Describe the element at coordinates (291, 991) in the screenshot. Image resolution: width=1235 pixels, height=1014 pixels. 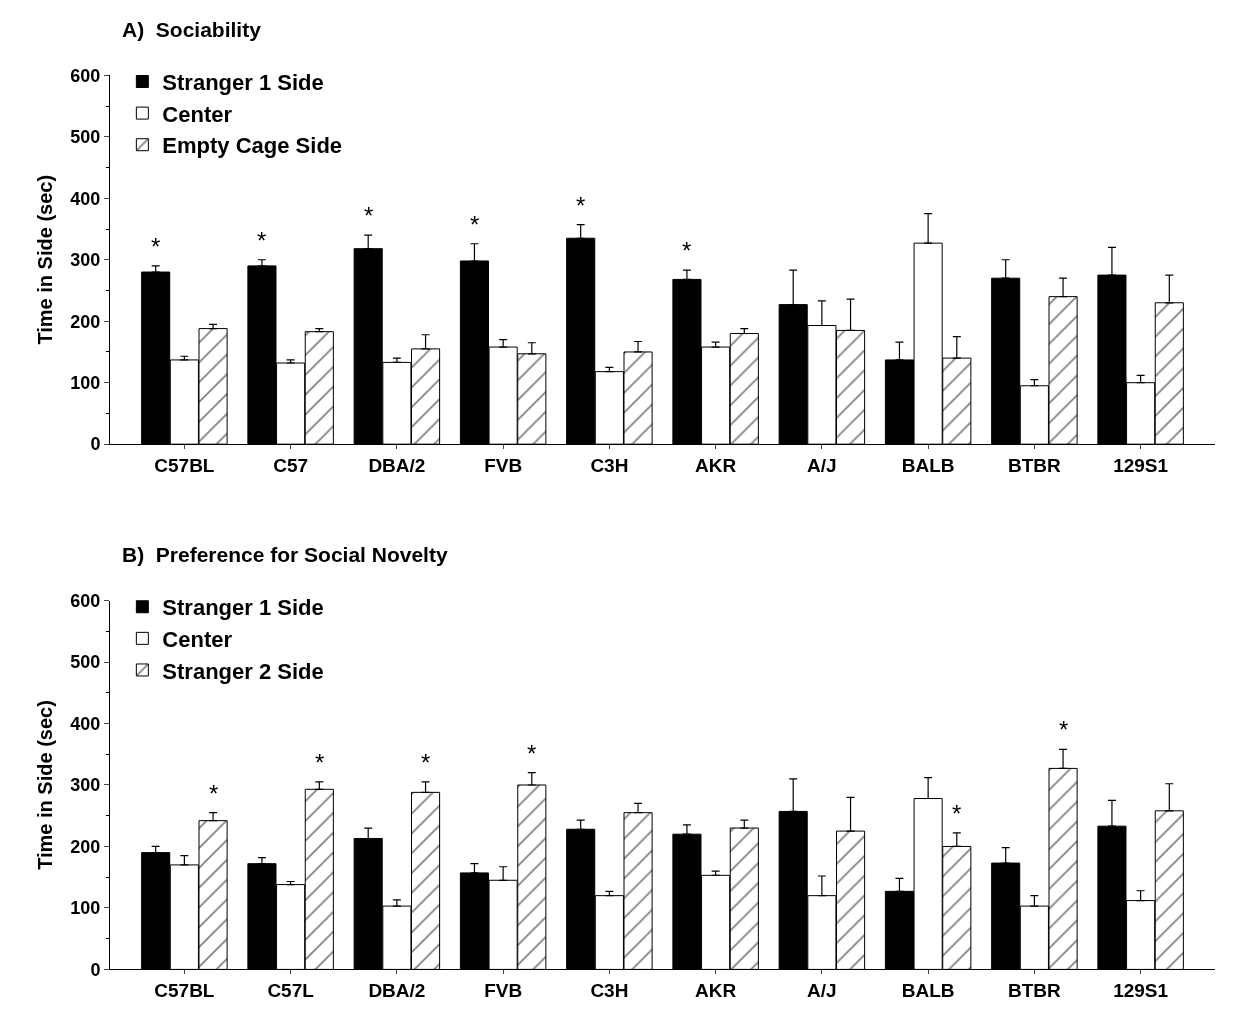
I see `x-tick-label: C57L` at that location.